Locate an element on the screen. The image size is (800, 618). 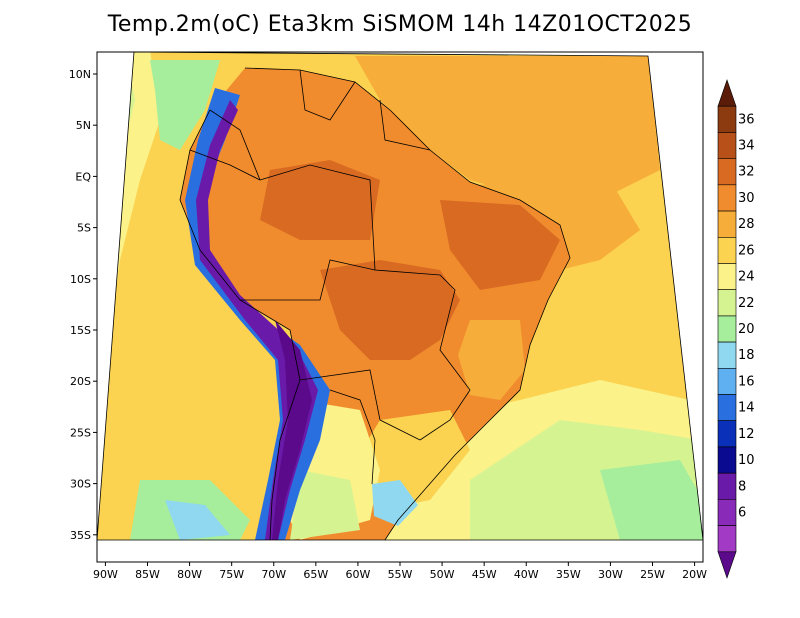
colorbar-label: 6 is located at coordinates (742, 512).